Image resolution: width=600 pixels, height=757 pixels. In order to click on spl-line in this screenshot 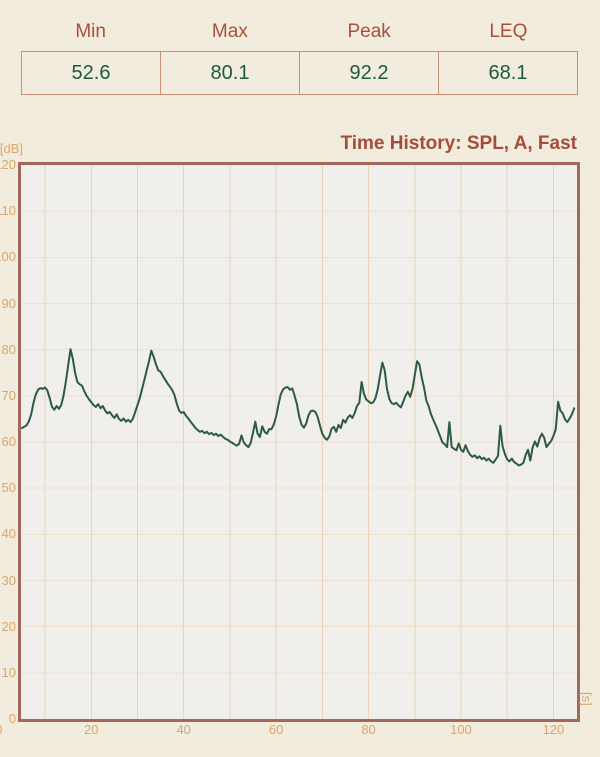, I will do `click(298, 407)`.